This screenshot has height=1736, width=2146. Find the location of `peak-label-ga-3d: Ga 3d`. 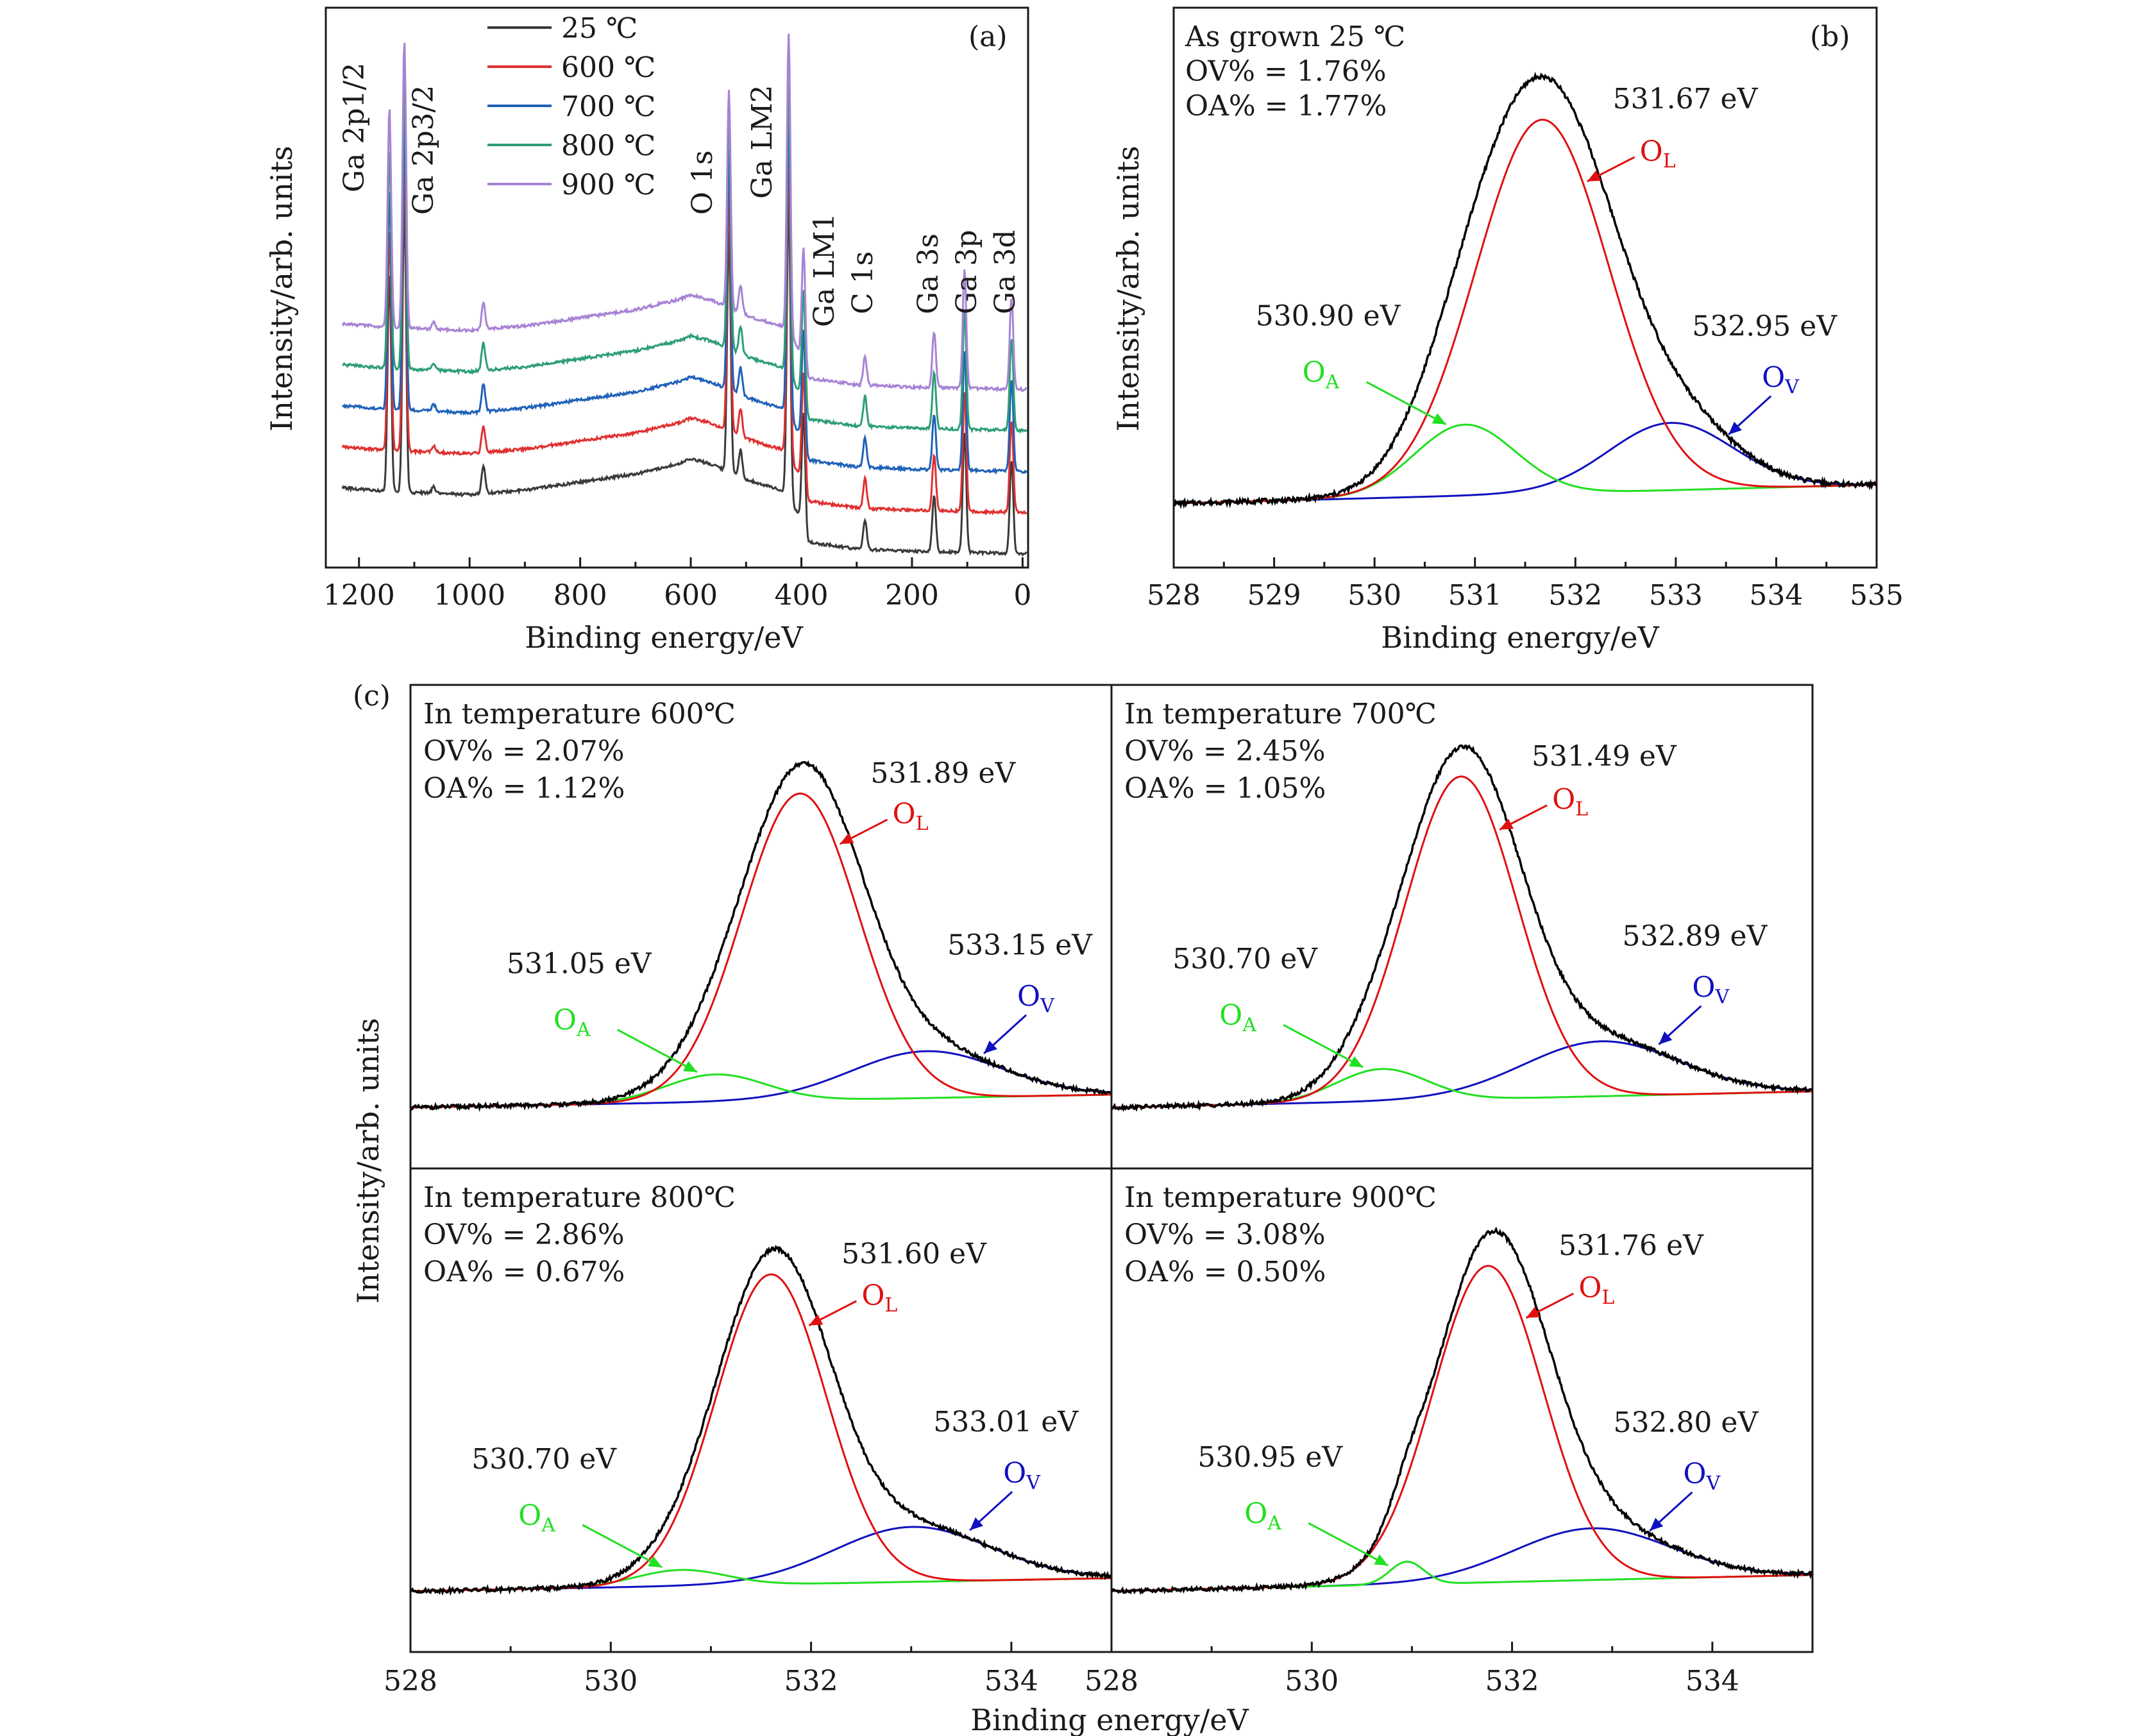

peak-label-ga-3d: Ga 3d is located at coordinates (1005, 272).